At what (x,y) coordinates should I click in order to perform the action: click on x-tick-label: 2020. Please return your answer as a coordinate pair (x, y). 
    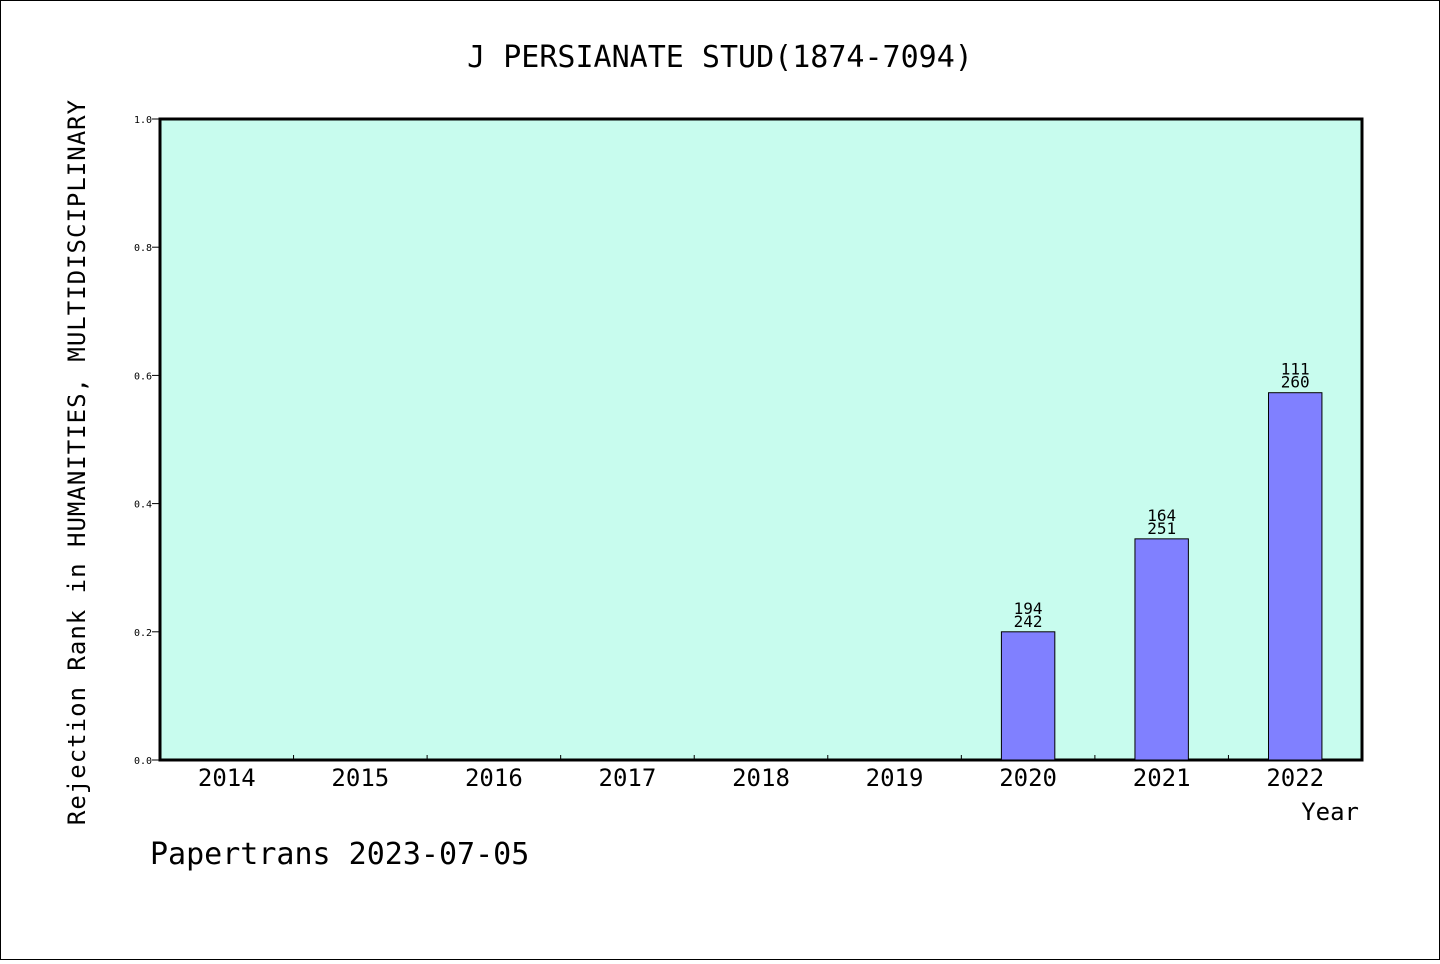
    Looking at the image, I should click on (1028, 778).